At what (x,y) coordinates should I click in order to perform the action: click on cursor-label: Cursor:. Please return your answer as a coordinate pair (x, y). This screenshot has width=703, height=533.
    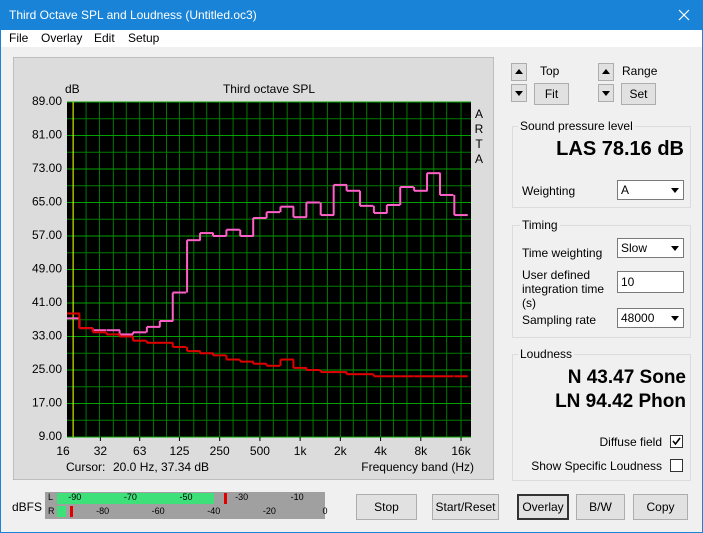
    Looking at the image, I should click on (85, 467).